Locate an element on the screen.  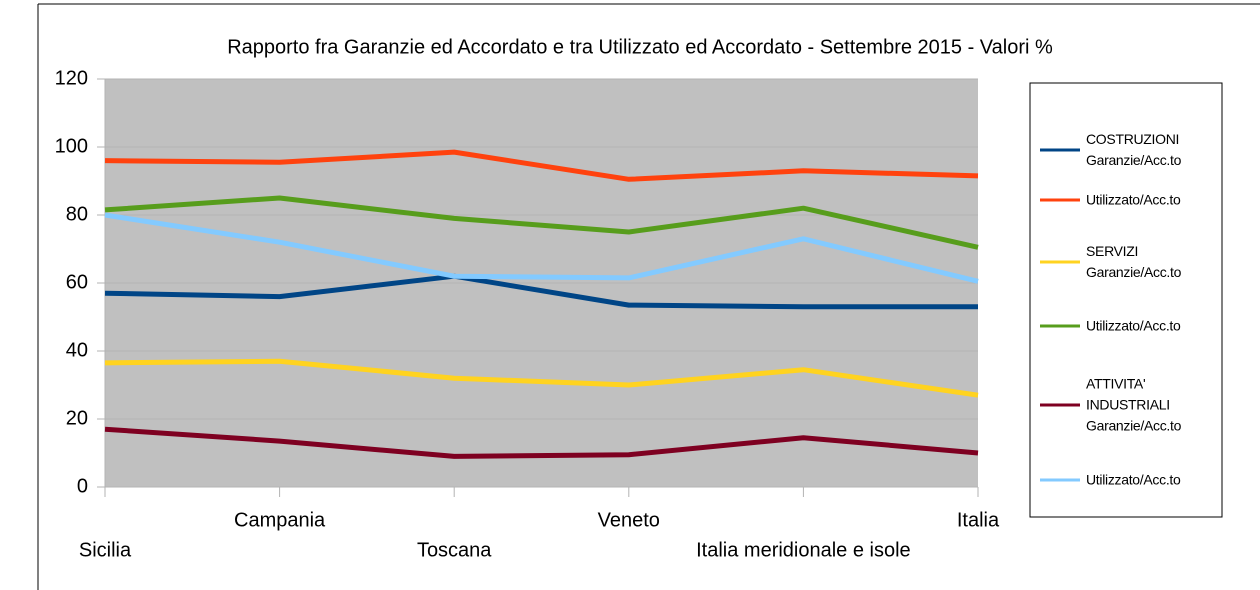
x-tick-label: Italia meridionale e isole is located at coordinates (803, 550).